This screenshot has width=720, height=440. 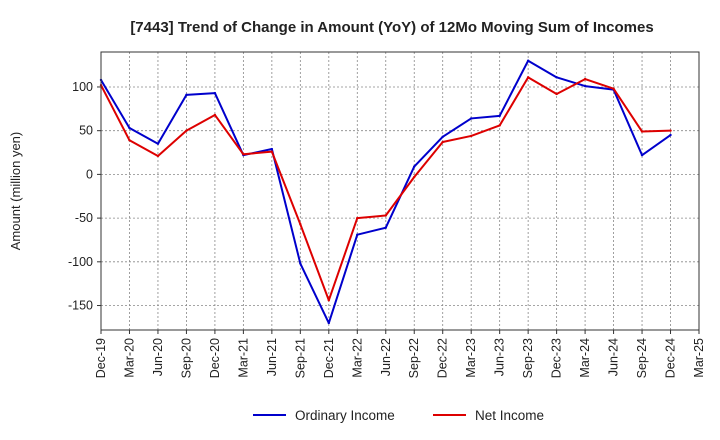 I want to click on x-tick-label: Dec-24, so click(x=671, y=358).